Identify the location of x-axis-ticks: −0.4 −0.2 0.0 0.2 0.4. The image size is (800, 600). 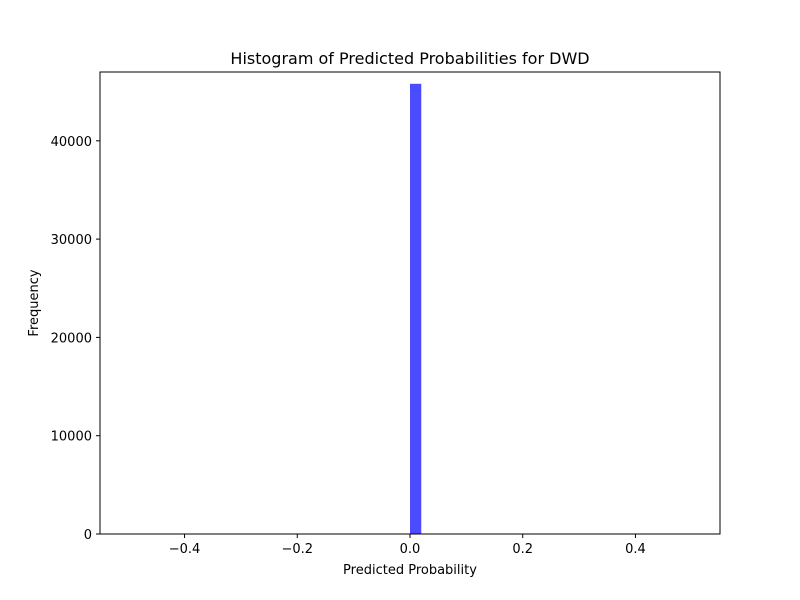
(407, 545).